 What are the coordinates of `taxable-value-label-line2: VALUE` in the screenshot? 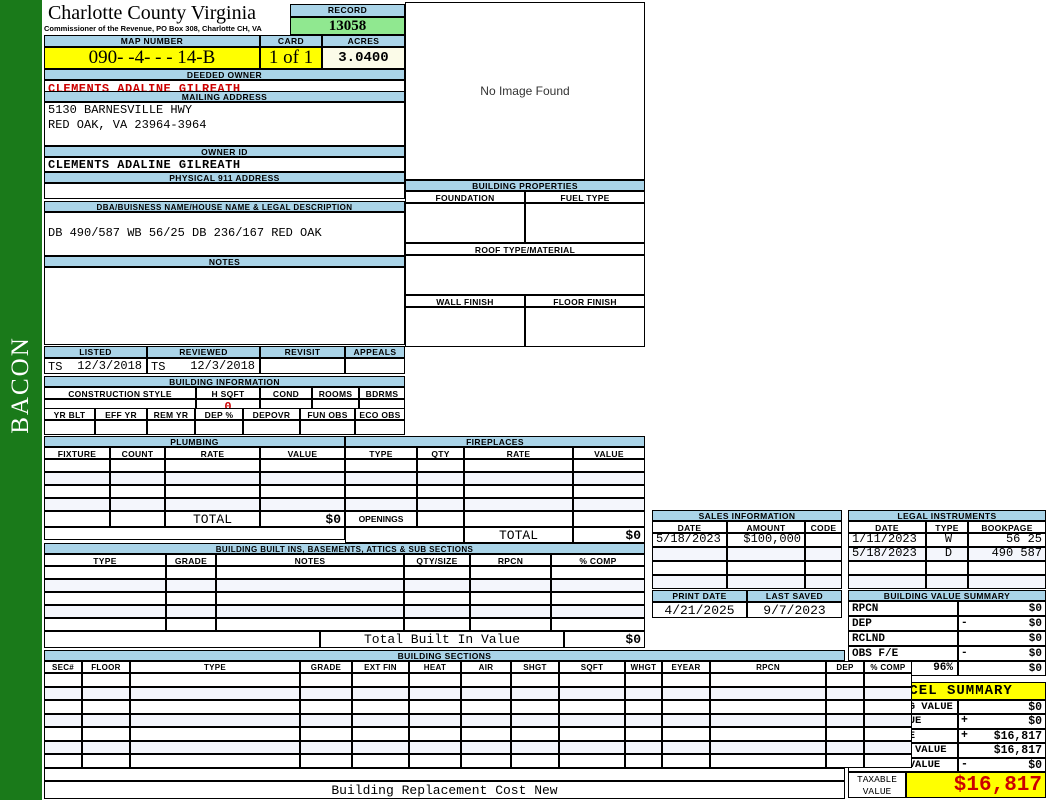 It's located at (877, 791).